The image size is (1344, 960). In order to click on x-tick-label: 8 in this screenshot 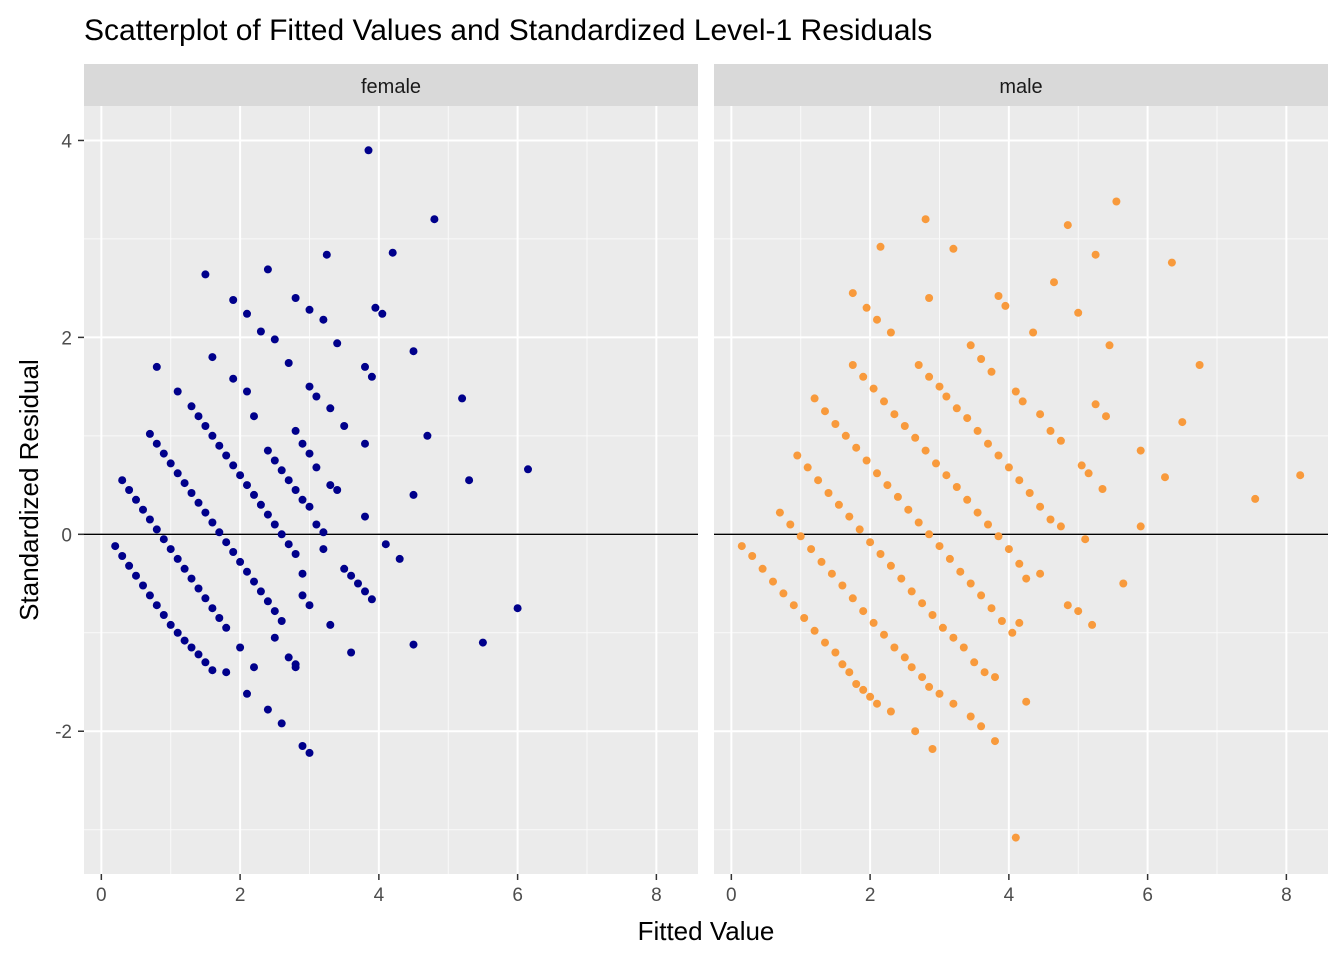, I will do `click(656, 895)`.